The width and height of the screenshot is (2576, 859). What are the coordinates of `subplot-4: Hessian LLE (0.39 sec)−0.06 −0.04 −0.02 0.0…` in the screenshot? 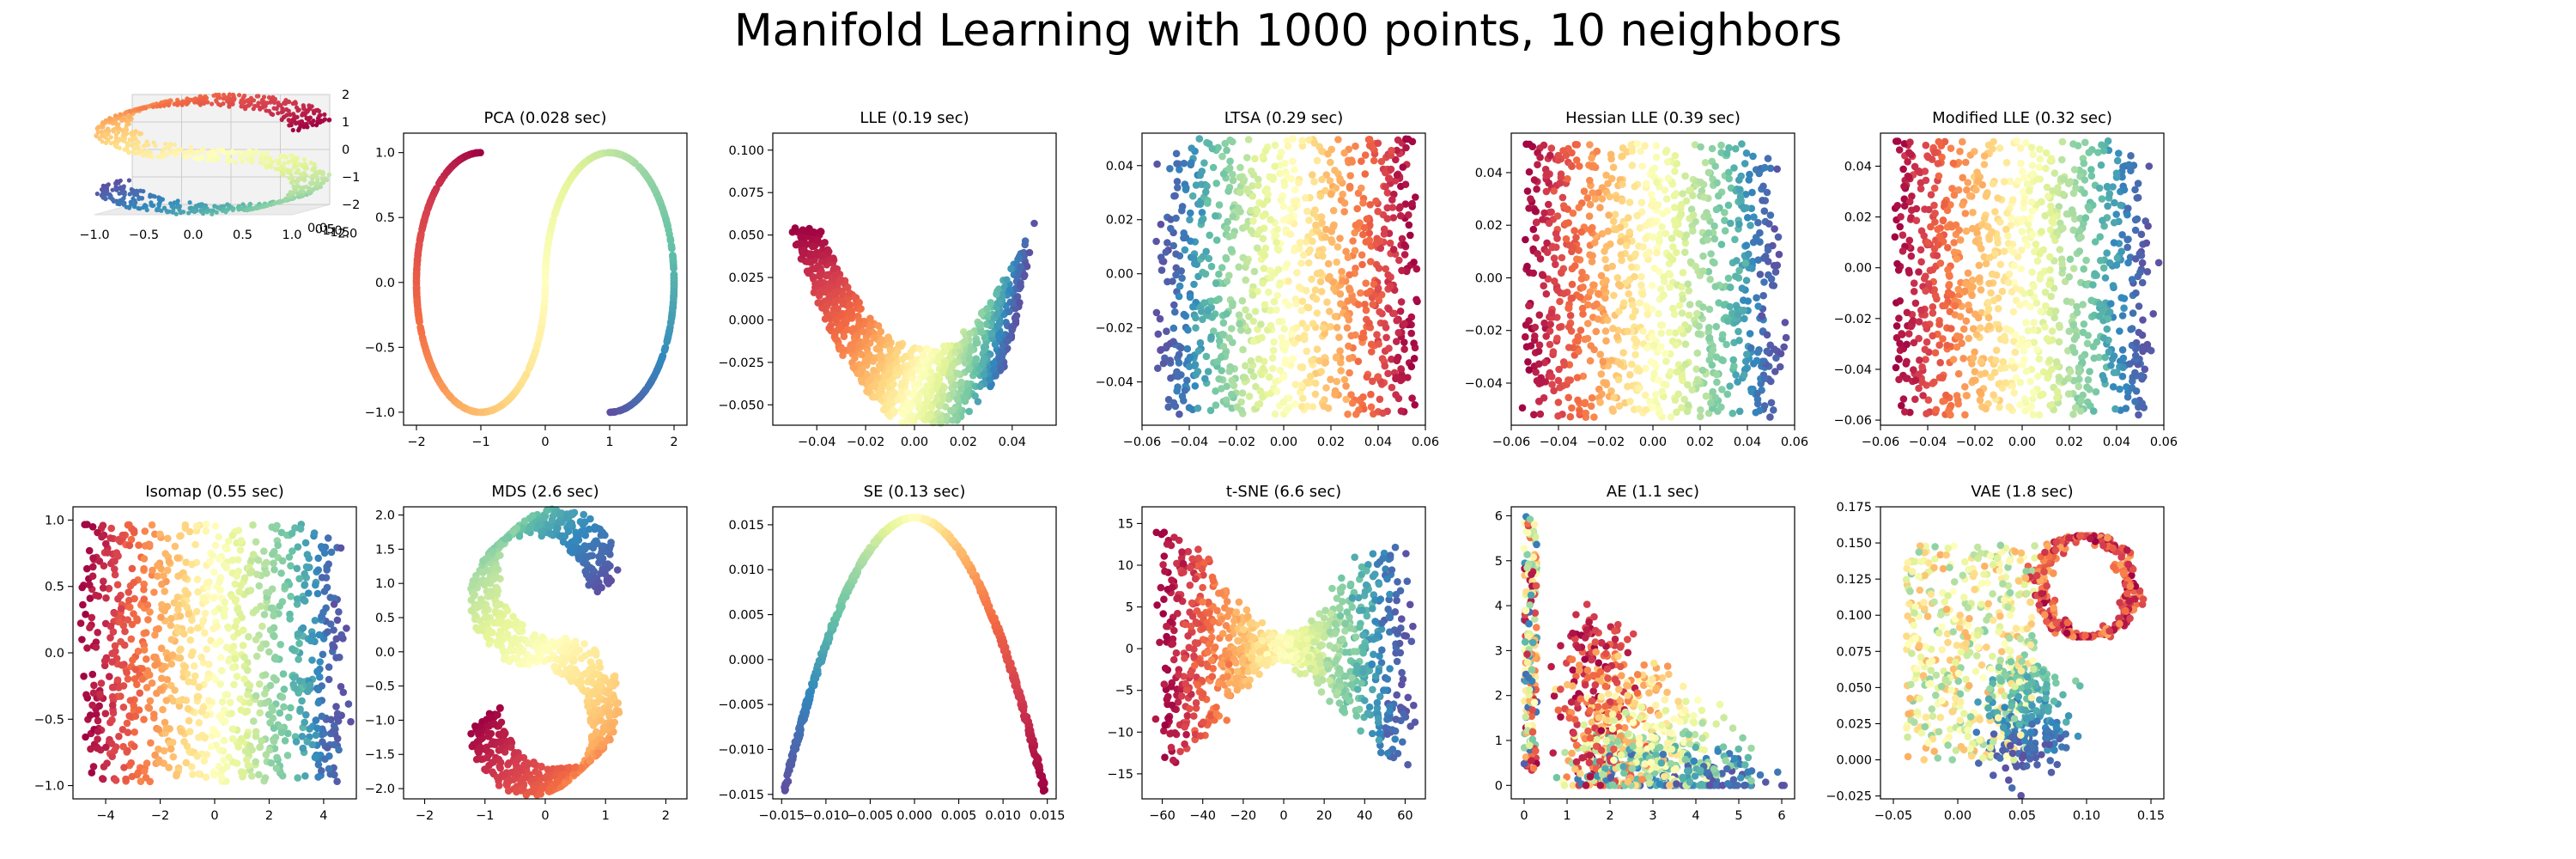 It's located at (1637, 279).